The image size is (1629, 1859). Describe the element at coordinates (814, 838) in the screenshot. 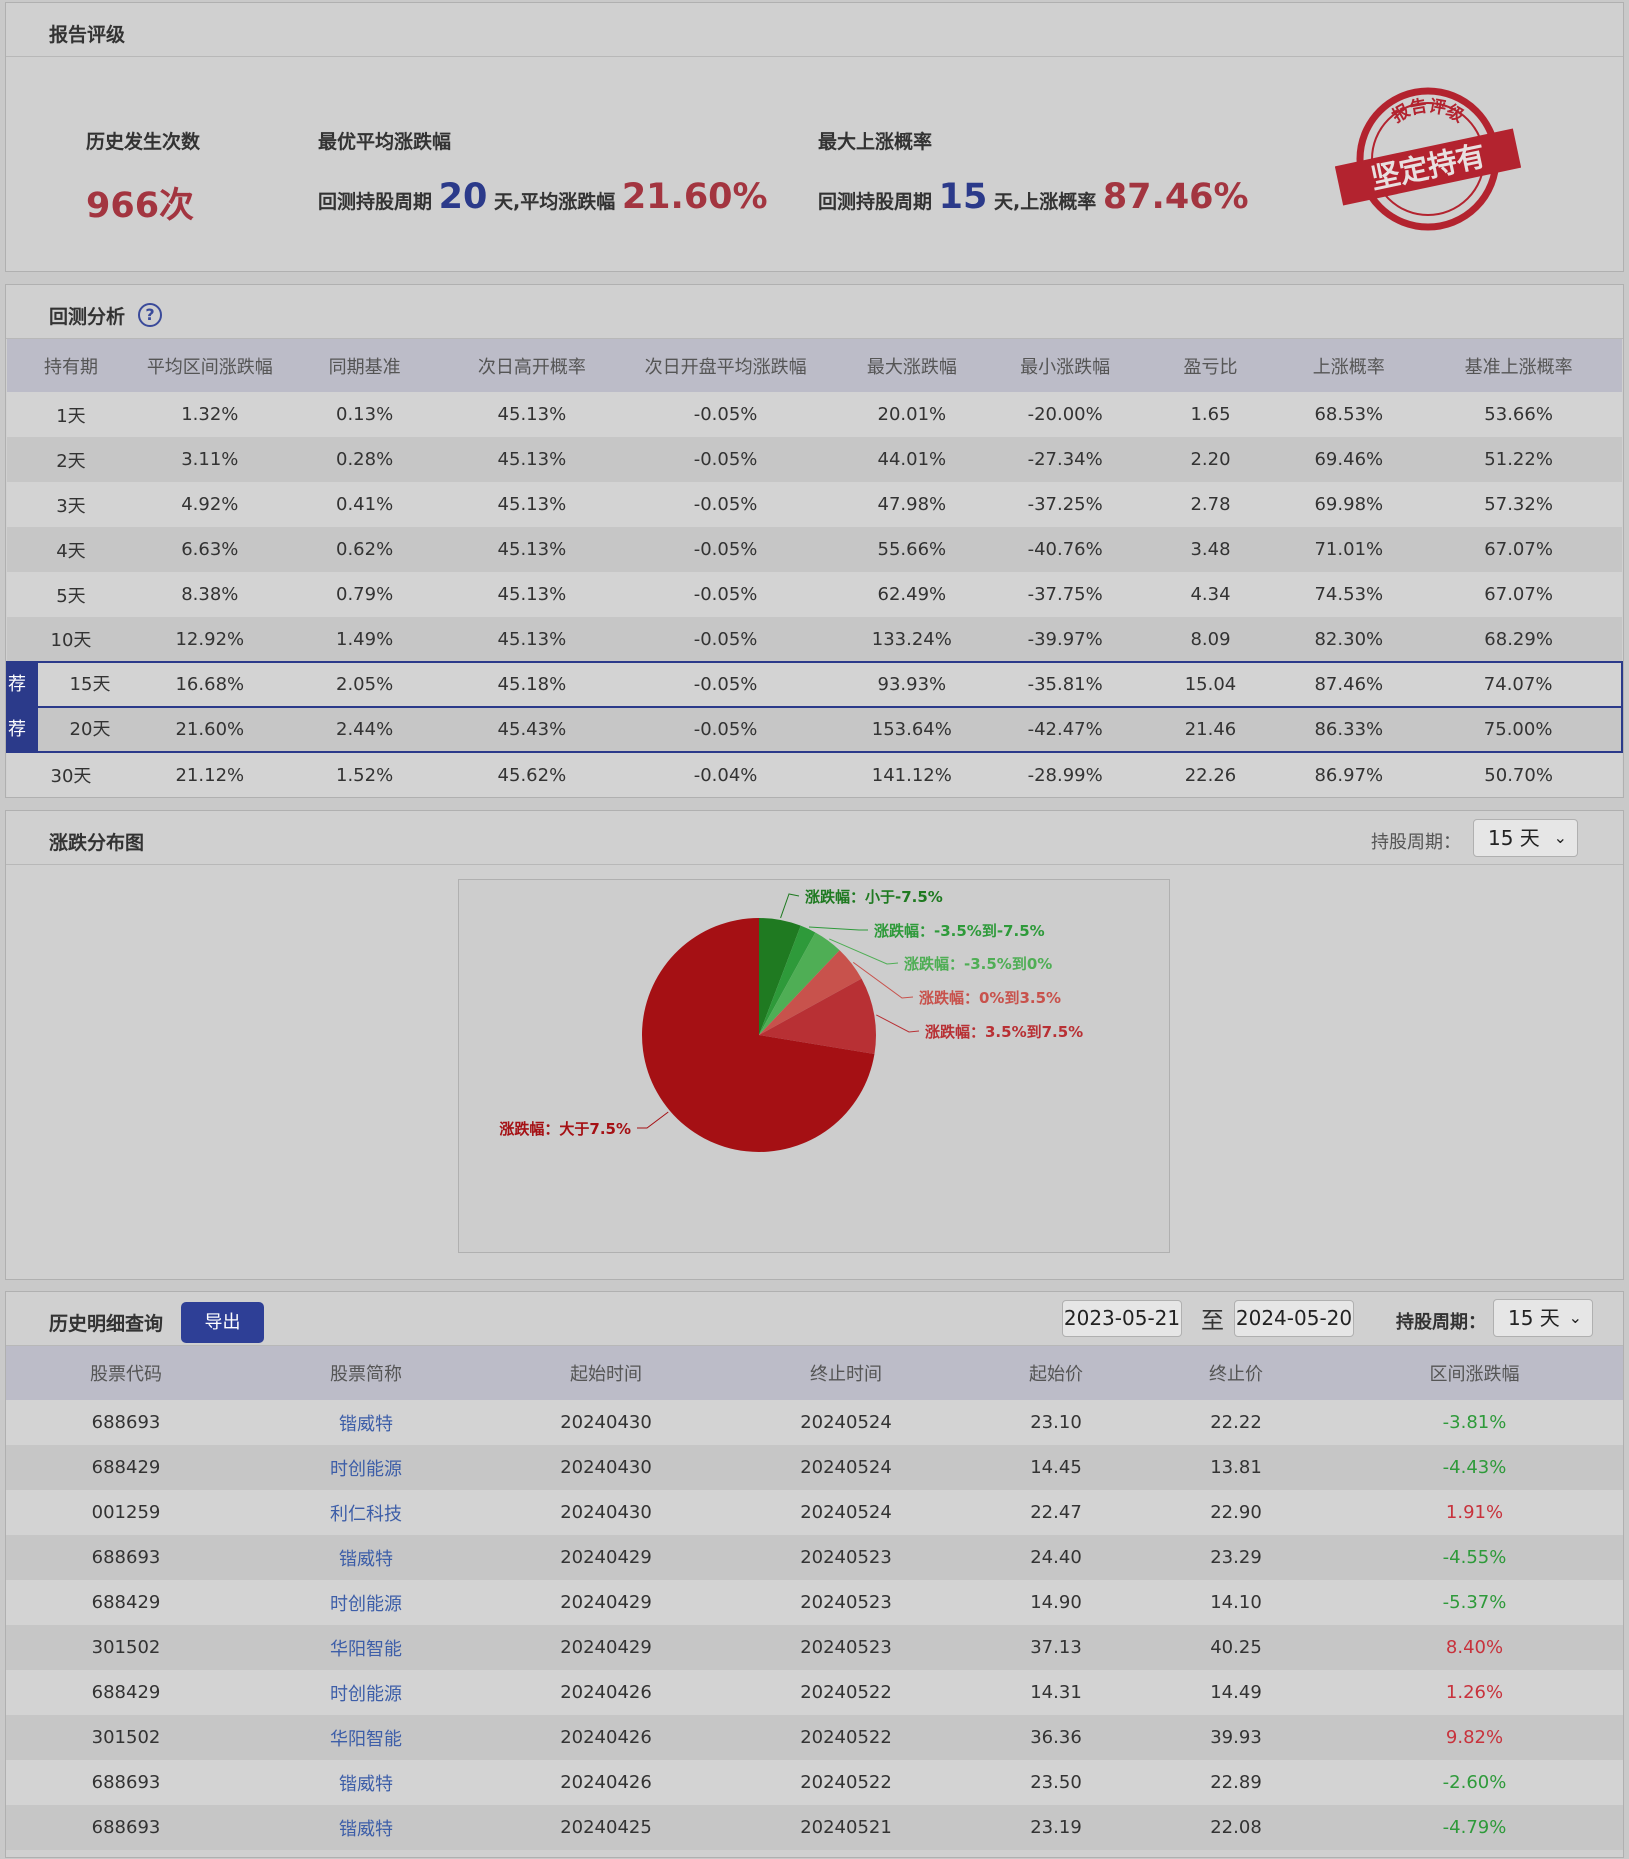

I see `distribution-header: 涨跌分布图 持股周期： 15 天 ⌄` at that location.